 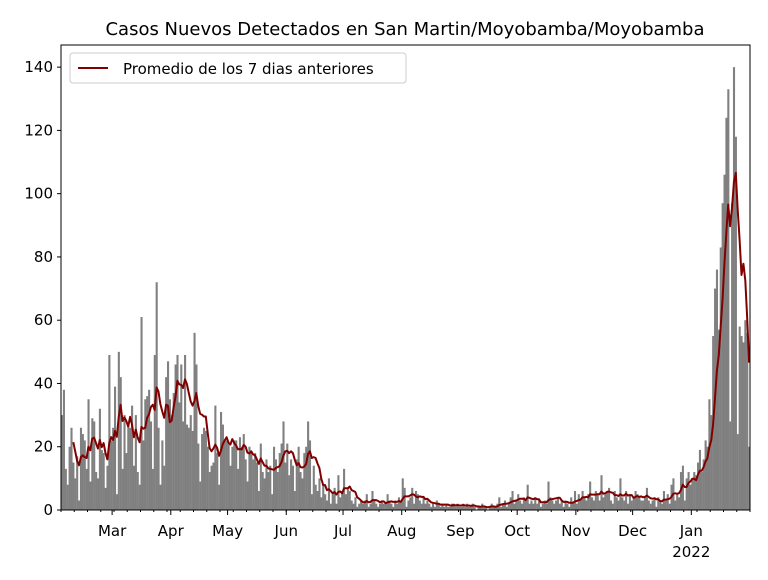 I want to click on x-tick-label: Oct, so click(x=517, y=531).